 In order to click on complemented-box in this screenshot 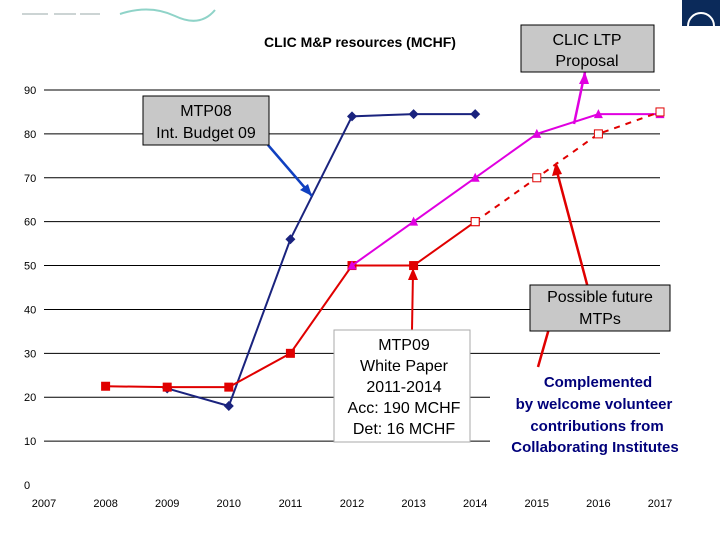, I will do `click(596, 415)`.